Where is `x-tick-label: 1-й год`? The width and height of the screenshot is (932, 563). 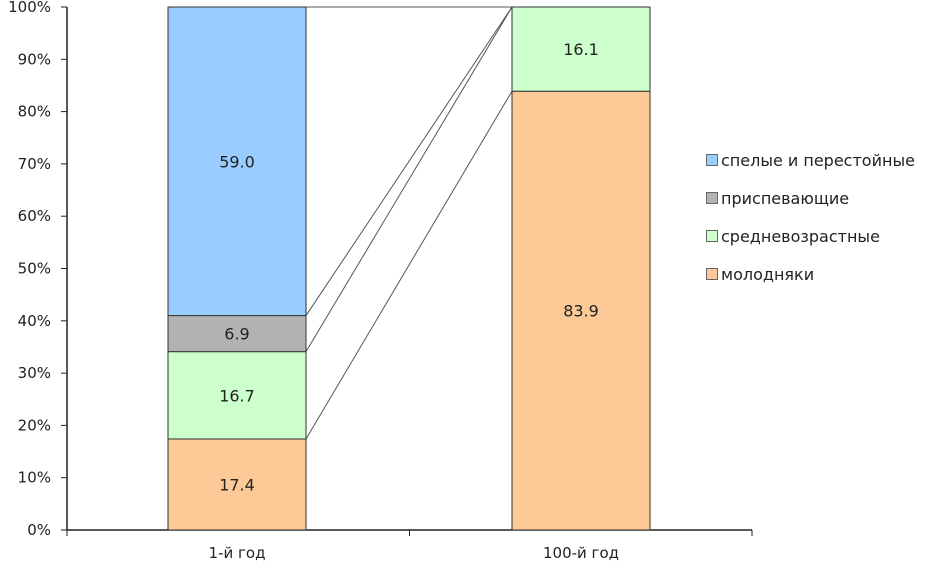
x-tick-label: 1-й год is located at coordinates (237, 553).